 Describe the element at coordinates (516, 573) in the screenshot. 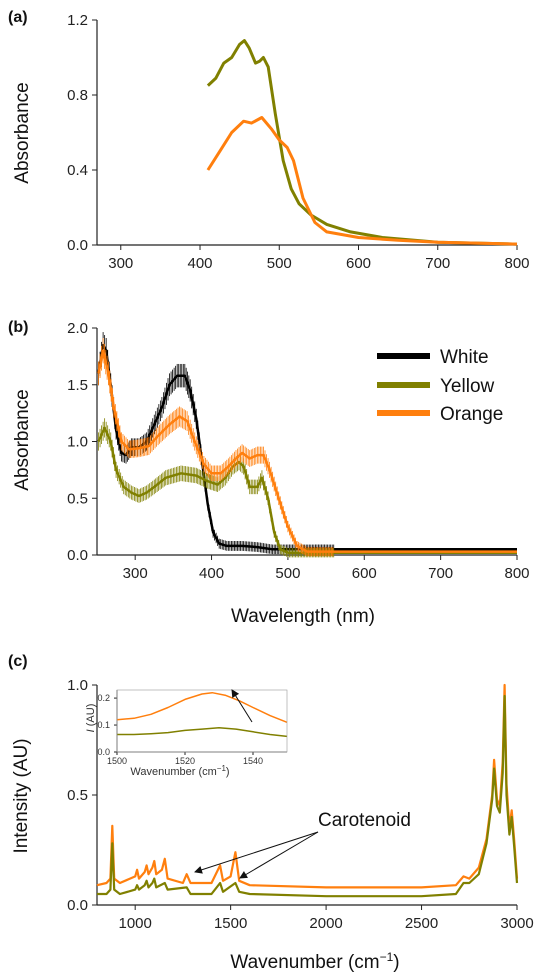

I see `panel-b-x-tick-label: 800` at that location.